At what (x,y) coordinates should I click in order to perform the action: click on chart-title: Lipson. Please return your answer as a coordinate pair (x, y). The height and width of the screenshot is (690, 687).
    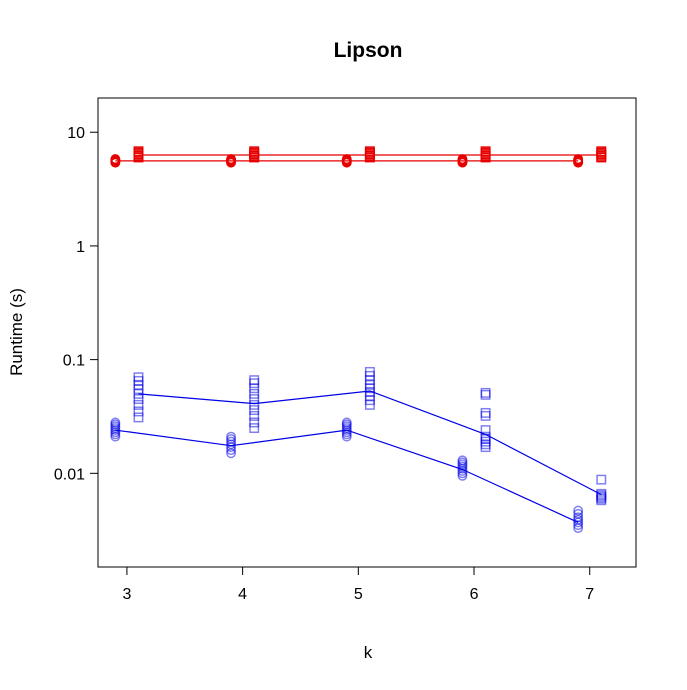
    Looking at the image, I should click on (368, 50).